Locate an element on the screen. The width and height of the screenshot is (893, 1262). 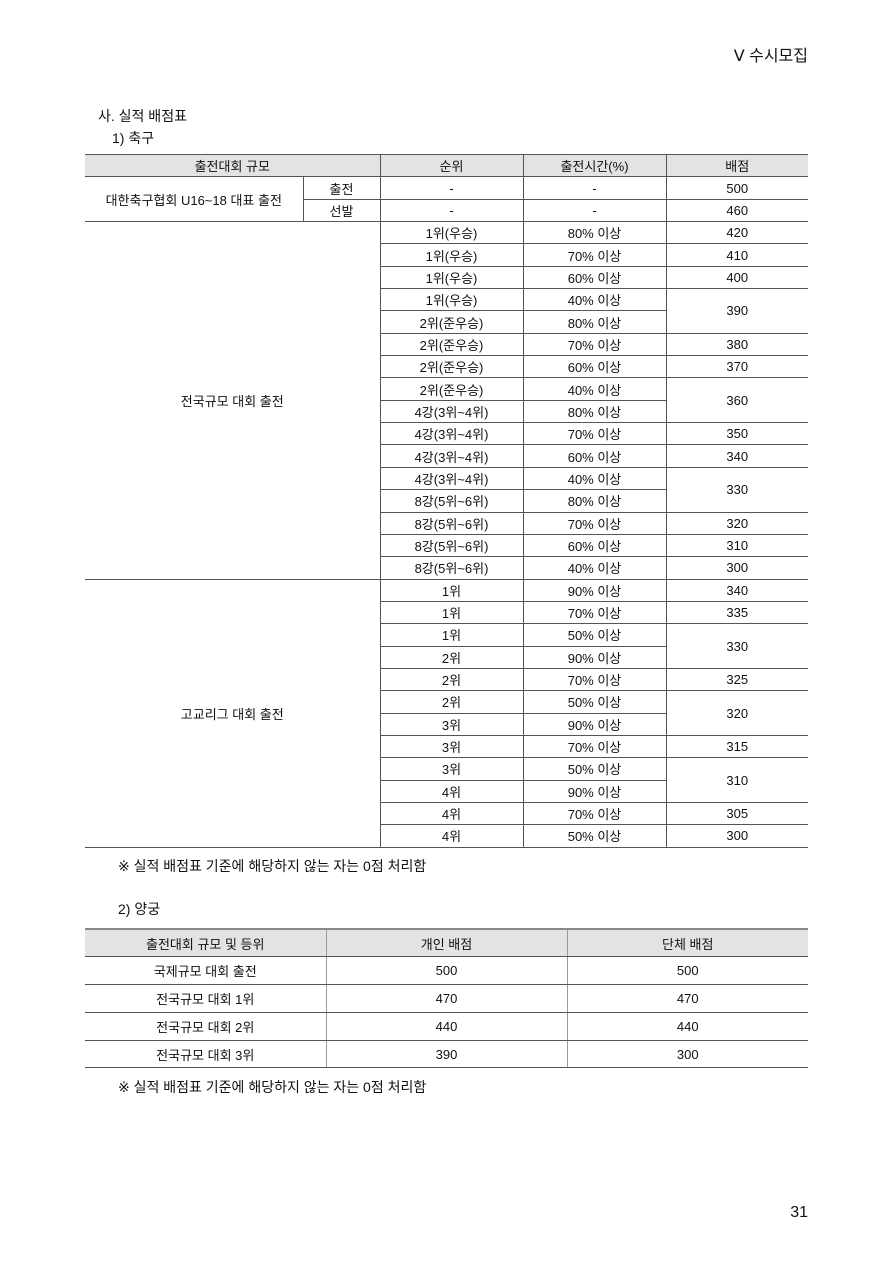
rank-cell: 4위 is located at coordinates (452, 813).